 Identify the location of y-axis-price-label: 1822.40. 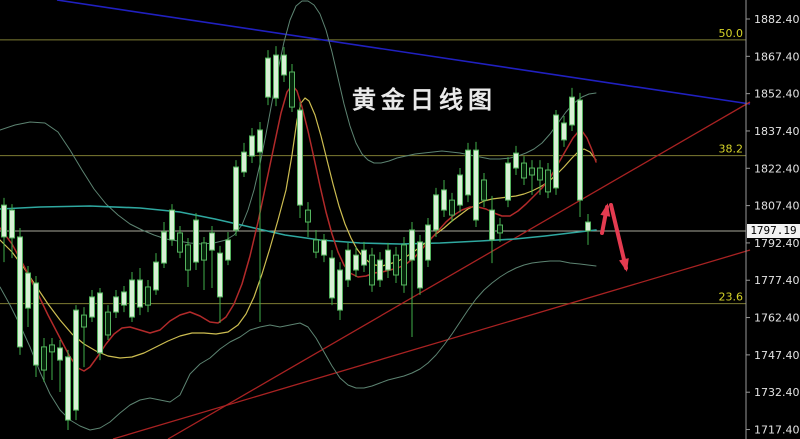
(777, 168).